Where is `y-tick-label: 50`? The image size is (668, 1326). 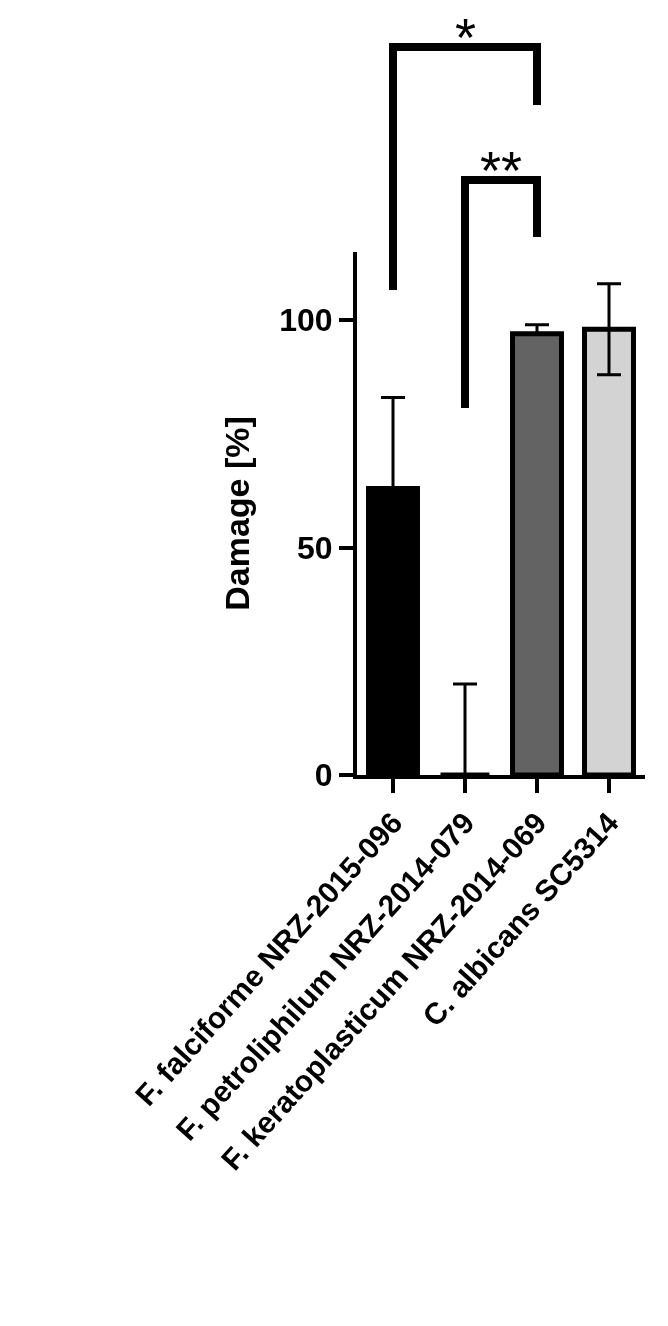 y-tick-label: 50 is located at coordinates (315, 547).